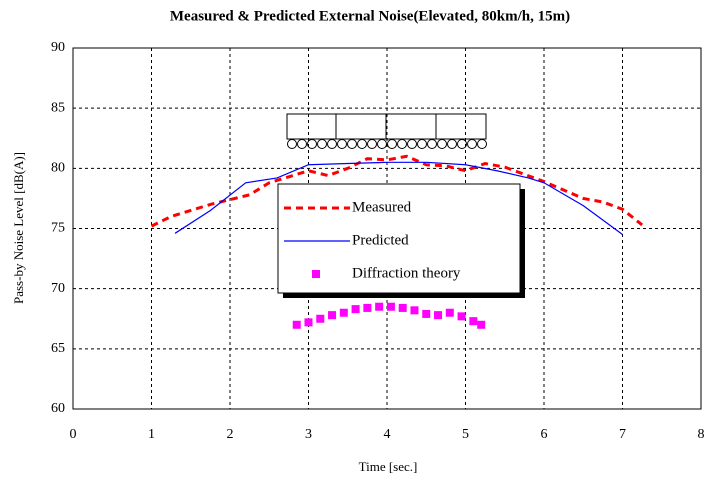 This screenshot has width=705, height=486. Describe the element at coordinates (622, 434) in the screenshot. I see `x-tick-label: 7` at that location.